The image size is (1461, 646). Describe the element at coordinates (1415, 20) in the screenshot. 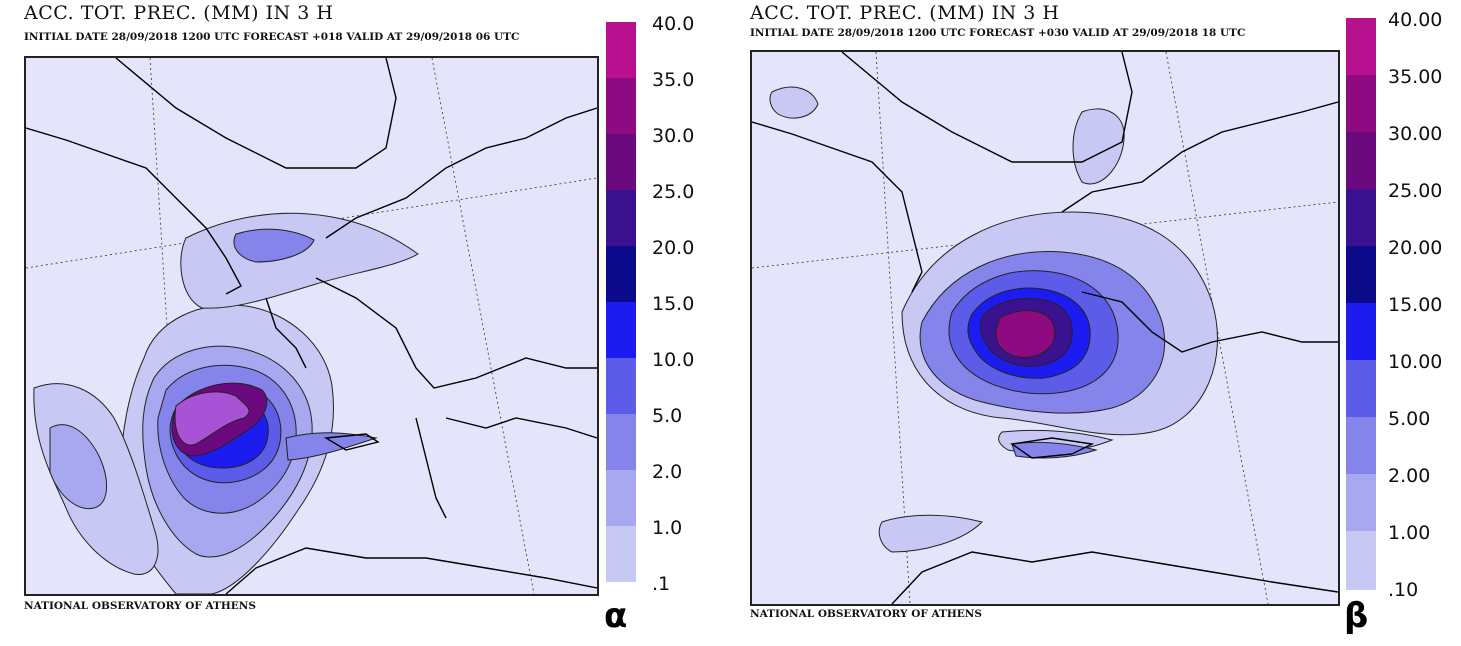

I see `panel-b-legend-label: 40.00` at that location.